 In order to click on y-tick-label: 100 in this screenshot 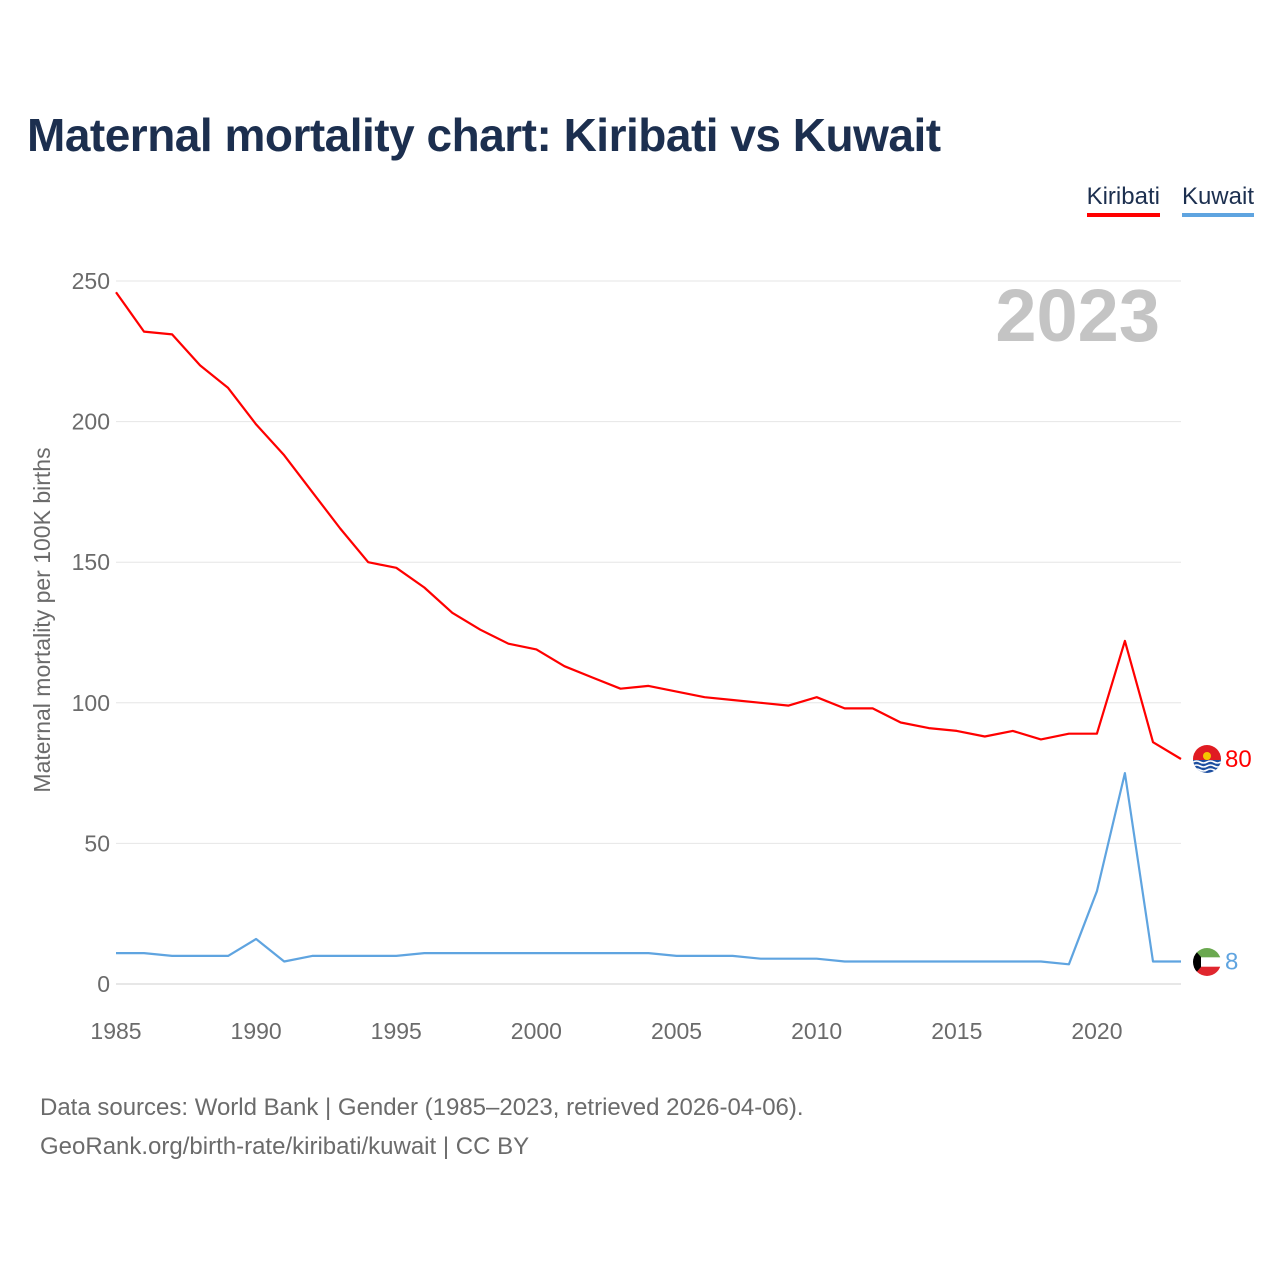, I will do `click(91, 703)`.